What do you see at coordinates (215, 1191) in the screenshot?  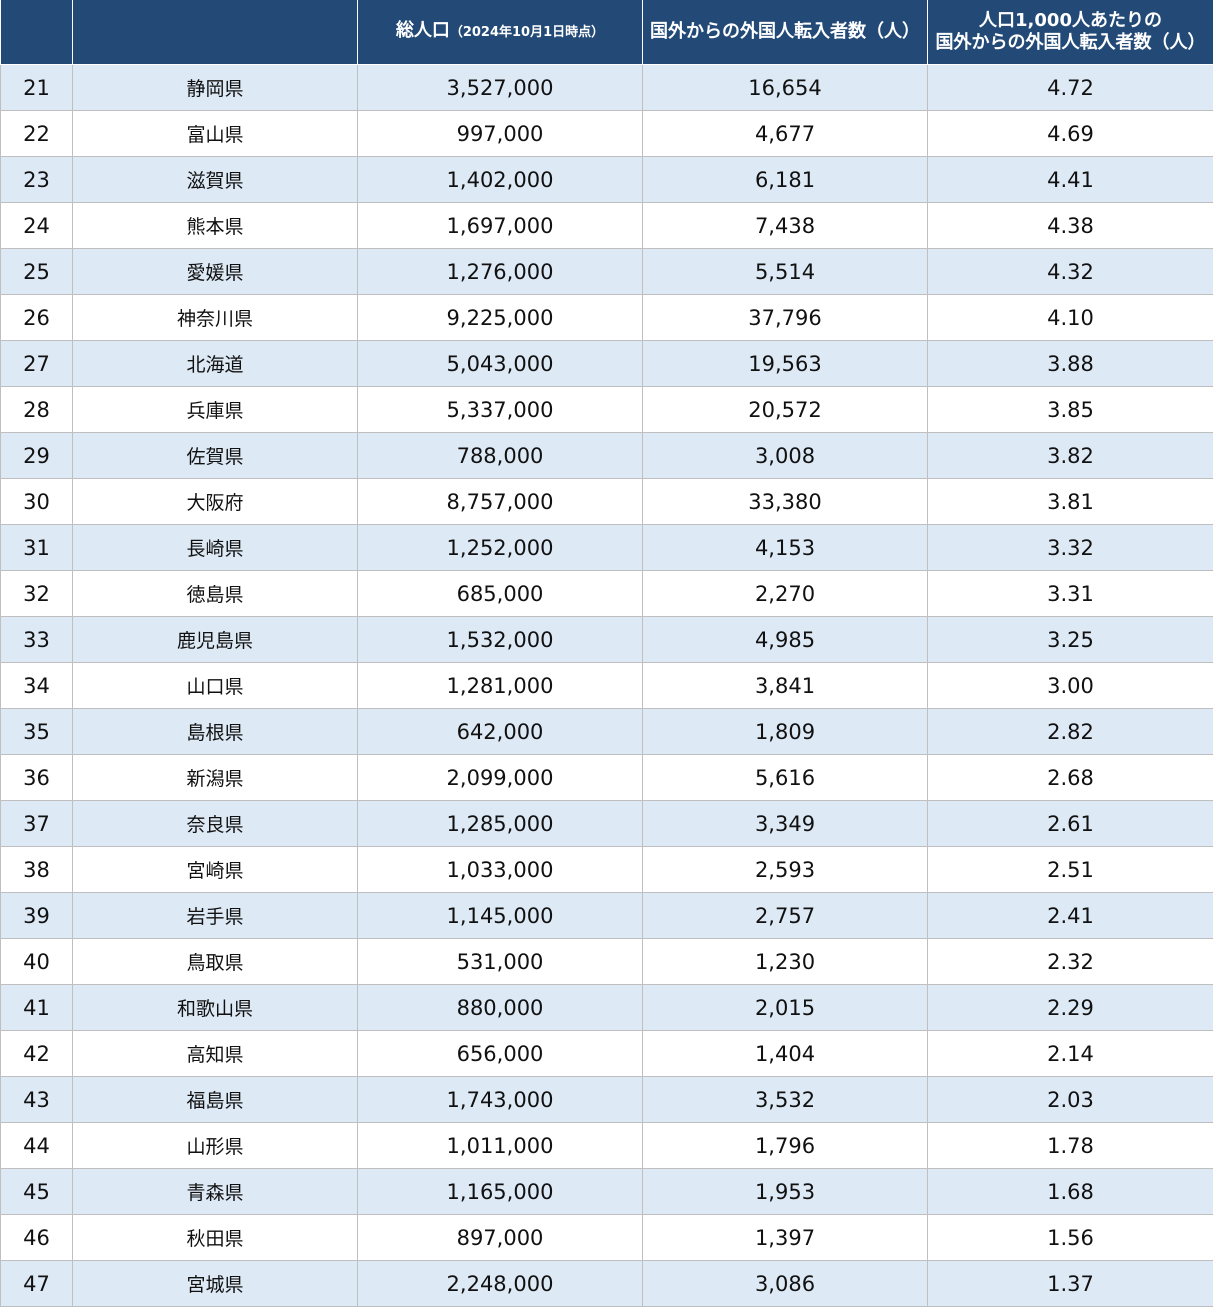 I see `prefecture-cell: 青森県` at bounding box center [215, 1191].